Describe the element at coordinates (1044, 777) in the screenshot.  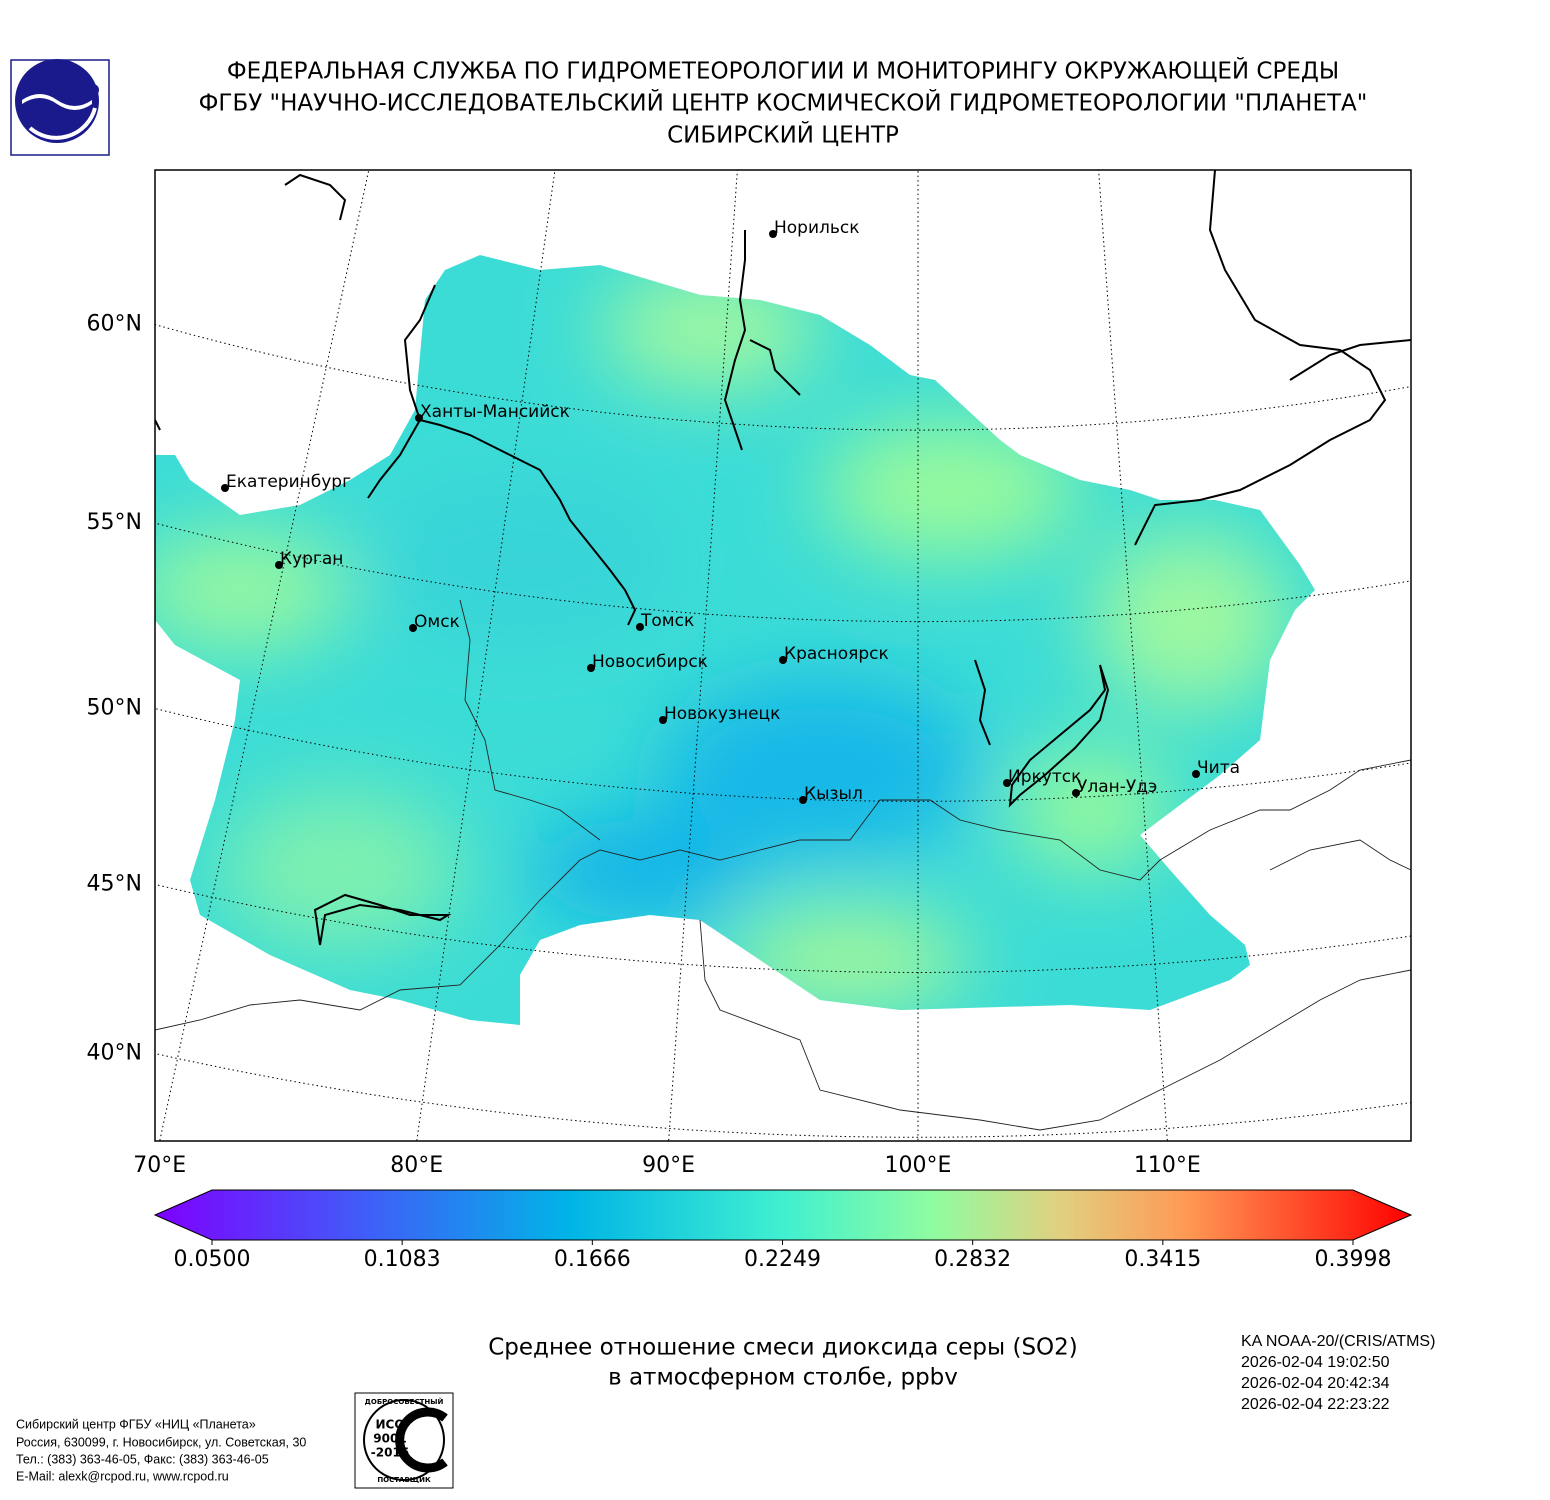
I see `city-label: Иркутск` at that location.